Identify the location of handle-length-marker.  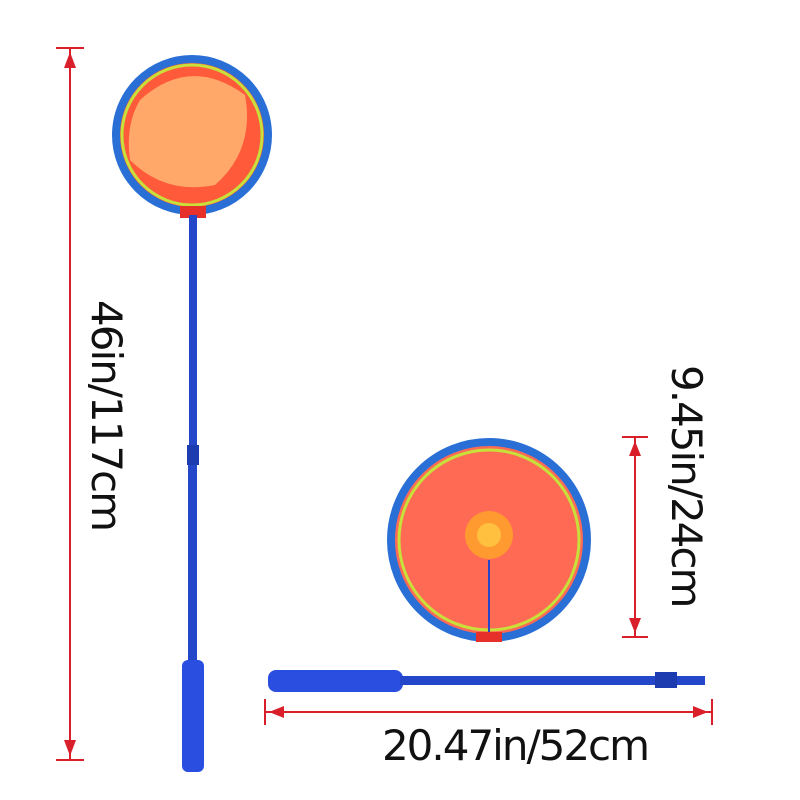
(488, 712).